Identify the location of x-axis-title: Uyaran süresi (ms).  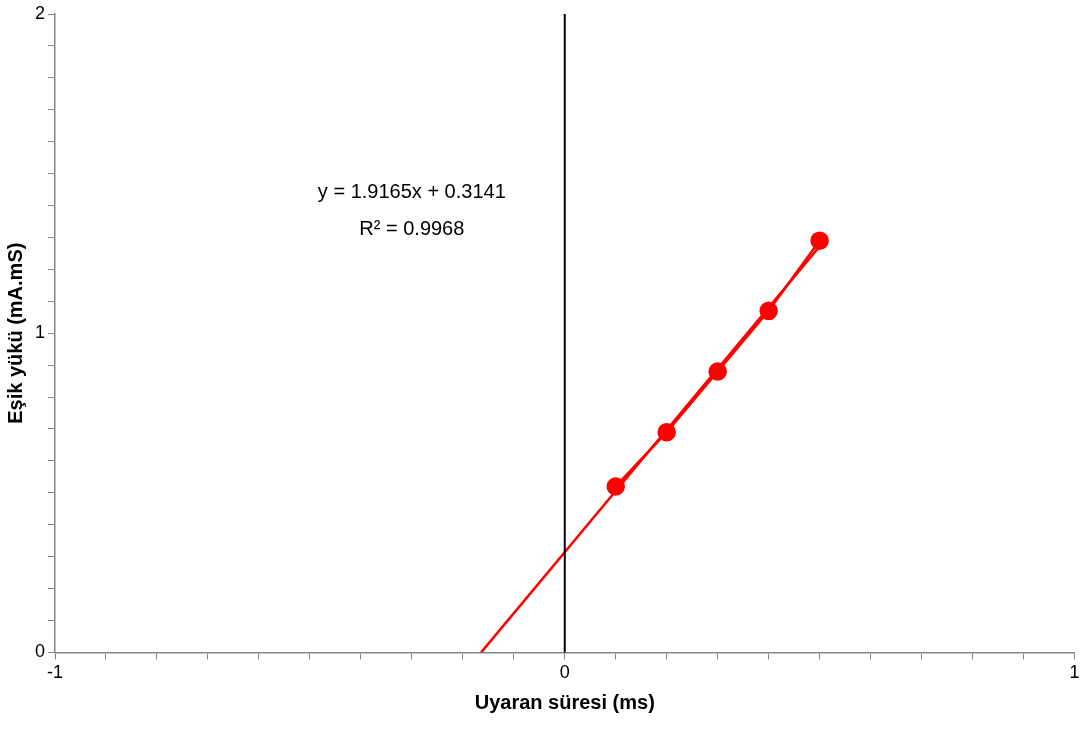
(564, 701).